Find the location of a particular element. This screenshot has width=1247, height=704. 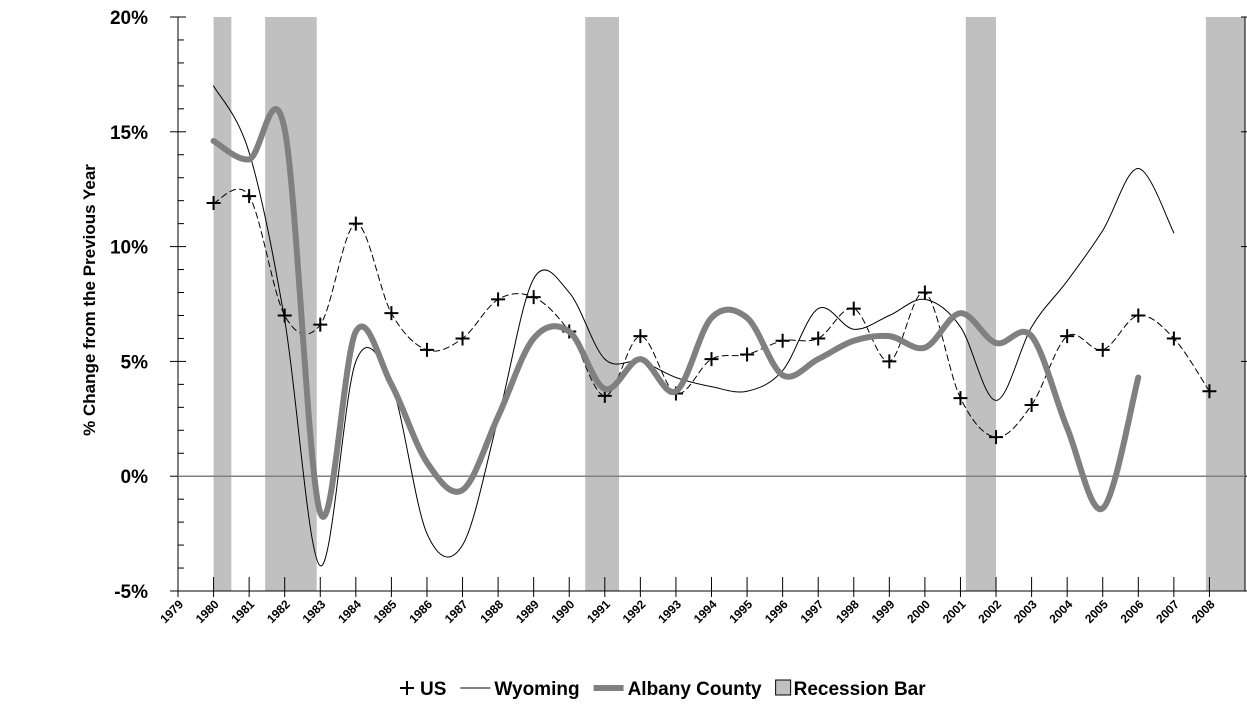

x-tick-label: 1987 is located at coordinates (456, 611).